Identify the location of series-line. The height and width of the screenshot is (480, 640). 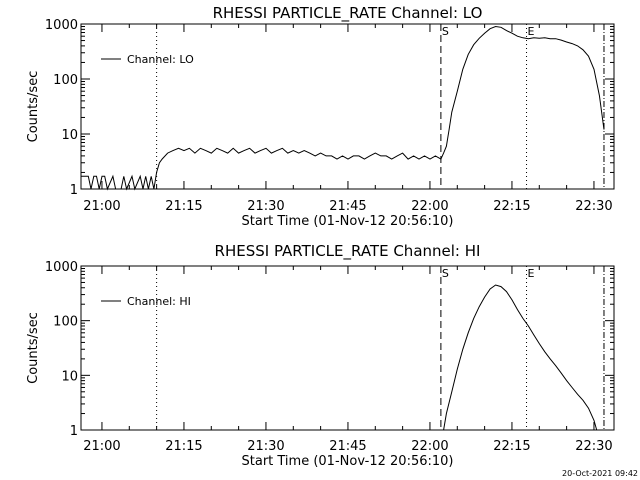
(520, 357).